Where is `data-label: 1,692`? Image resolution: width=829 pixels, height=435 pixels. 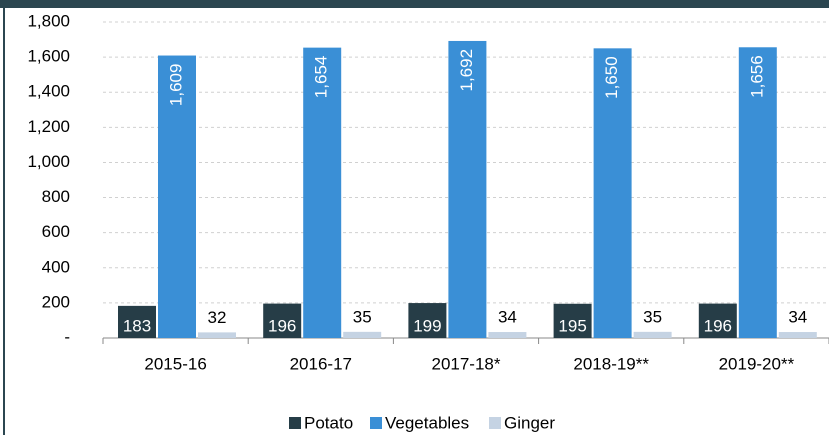 data-label: 1,692 is located at coordinates (466, 70).